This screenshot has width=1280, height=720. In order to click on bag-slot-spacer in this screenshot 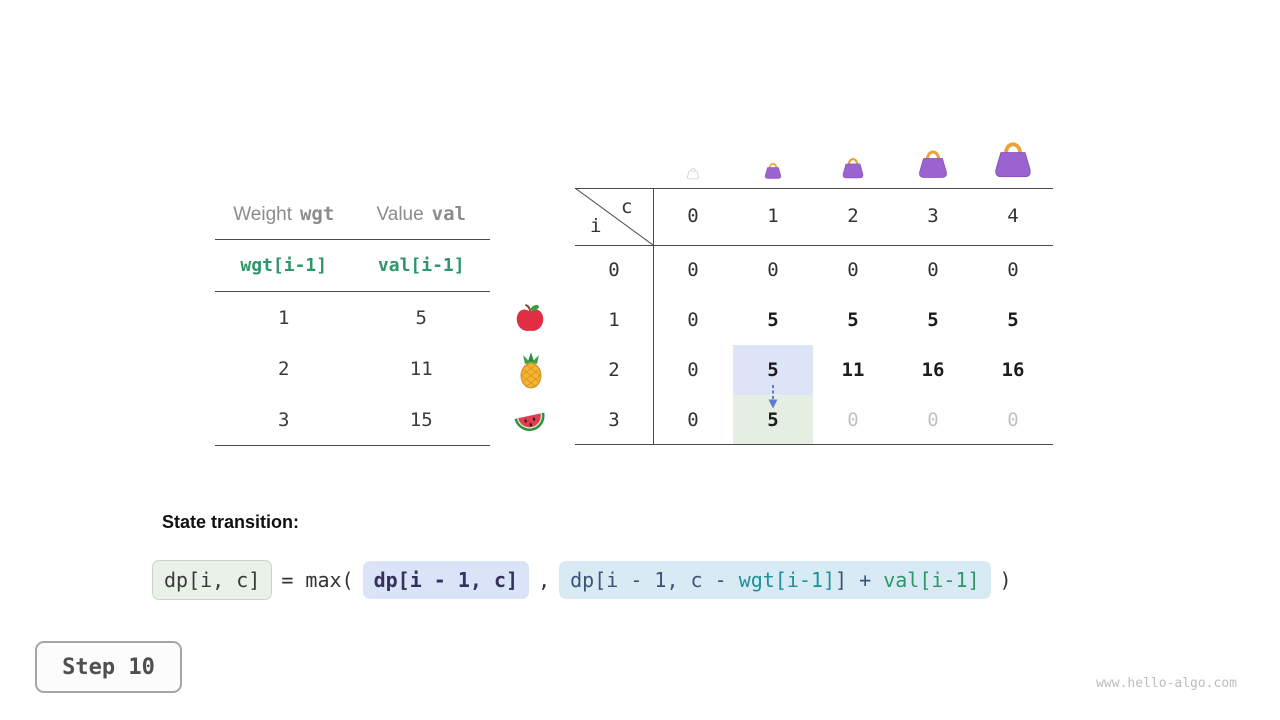, I will do `click(614, 182)`.